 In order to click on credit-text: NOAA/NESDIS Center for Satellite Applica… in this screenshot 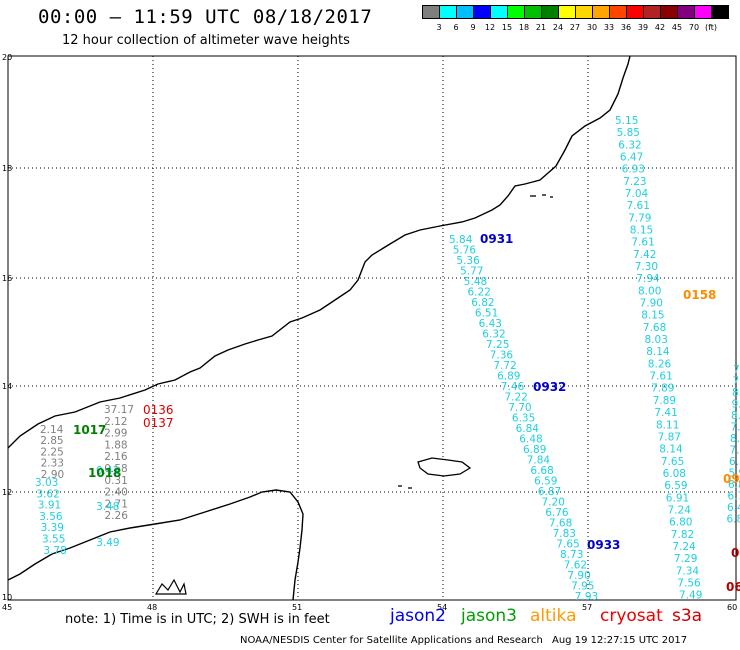, I will do `click(391, 640)`.